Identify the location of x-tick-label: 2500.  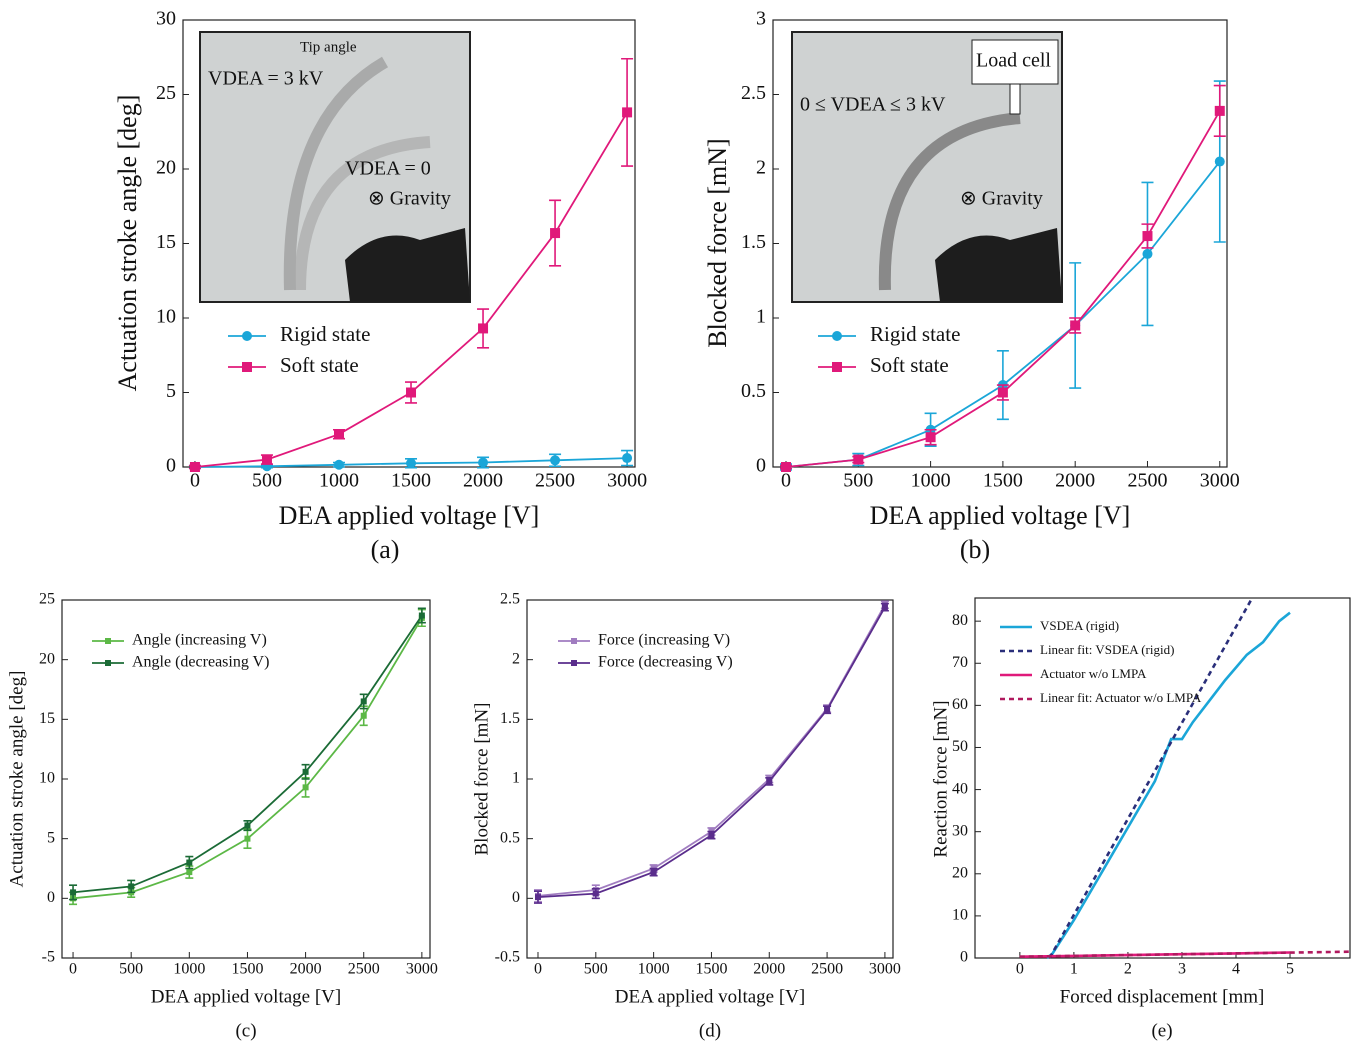
(1147, 481).